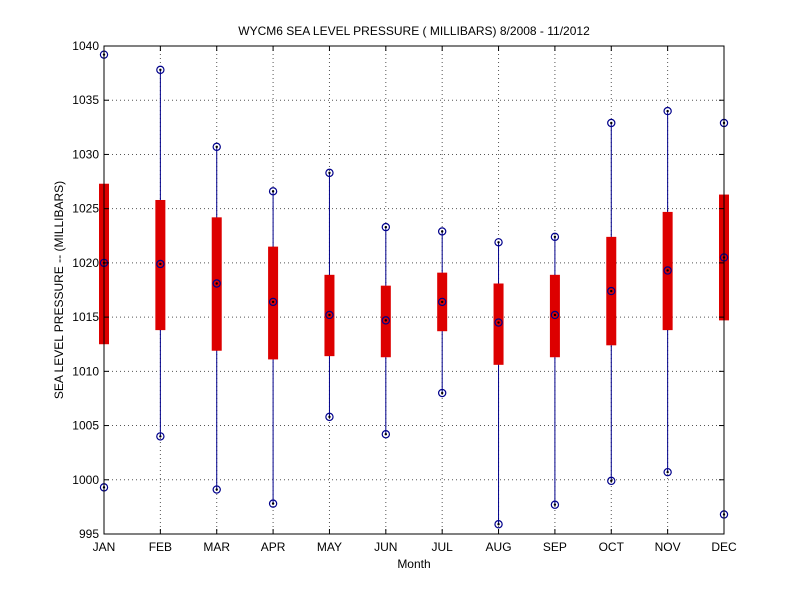 The image size is (800, 600). Describe the element at coordinates (413, 564) in the screenshot. I see `x-axis-label: Month` at that location.